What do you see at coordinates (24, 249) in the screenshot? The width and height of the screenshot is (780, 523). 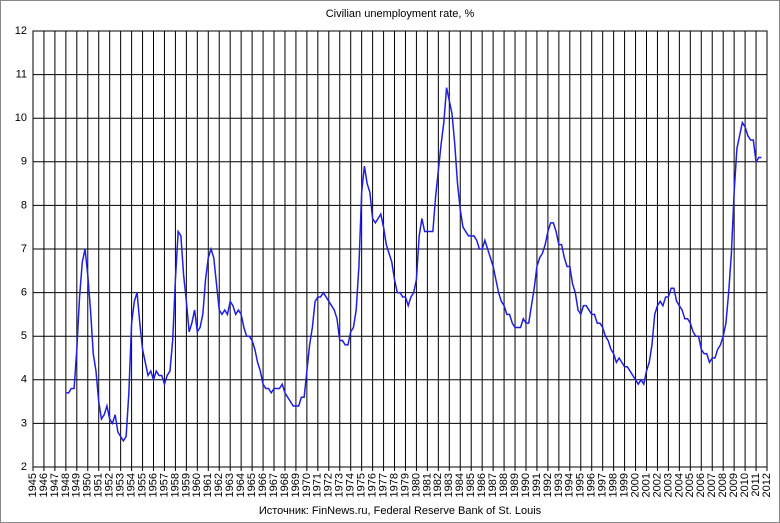 I see `y-tick-label: 7` at bounding box center [24, 249].